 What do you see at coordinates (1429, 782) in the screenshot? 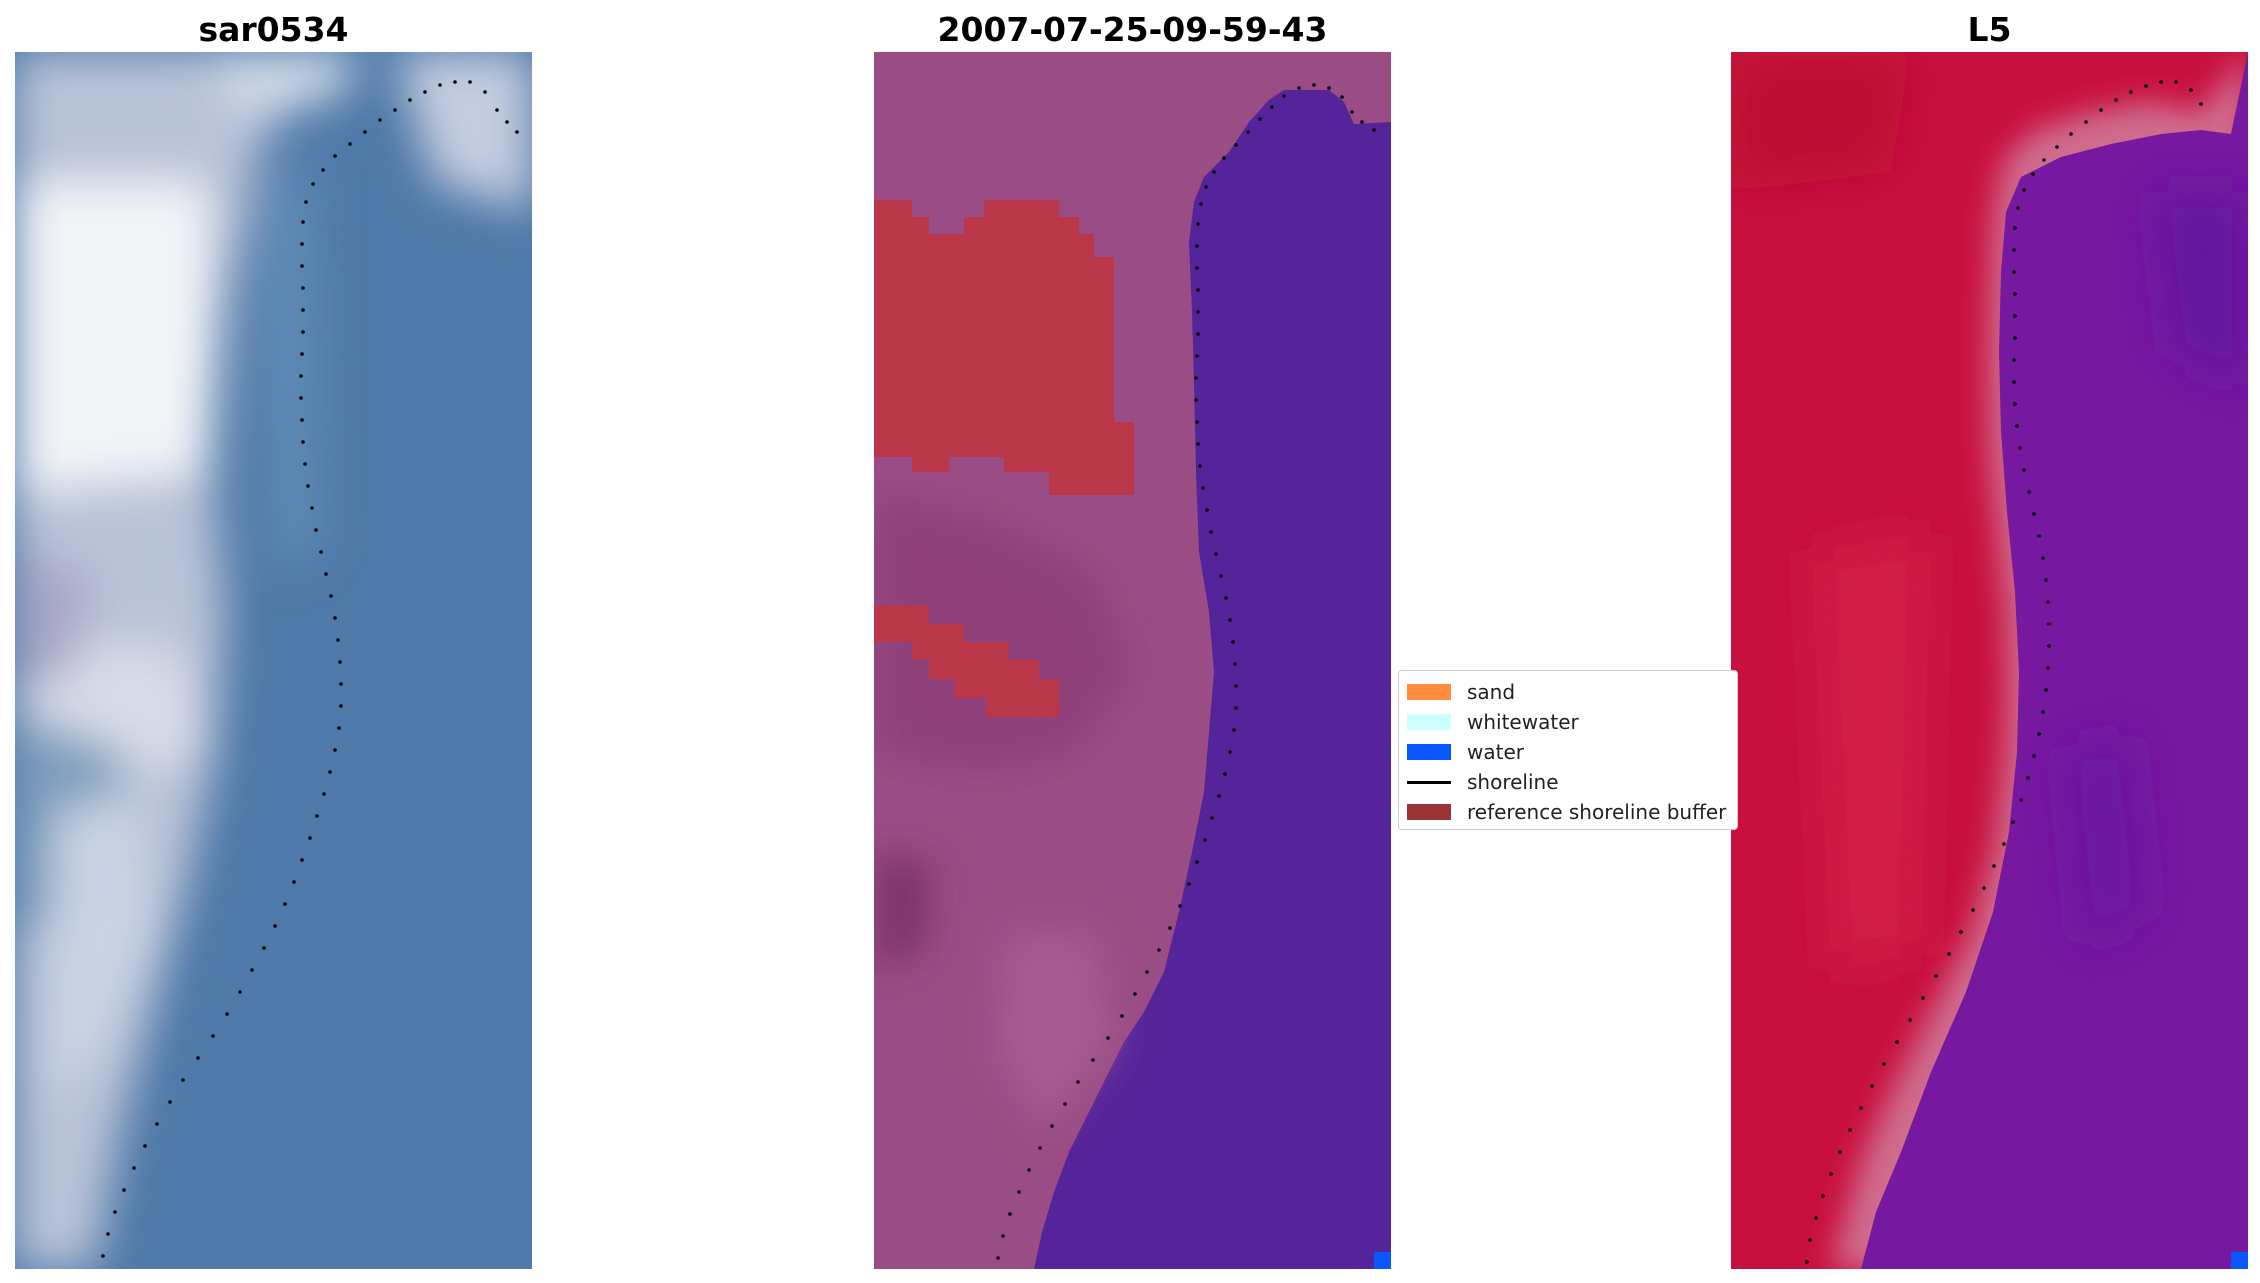
I see `legend-line-shoreline` at bounding box center [1429, 782].